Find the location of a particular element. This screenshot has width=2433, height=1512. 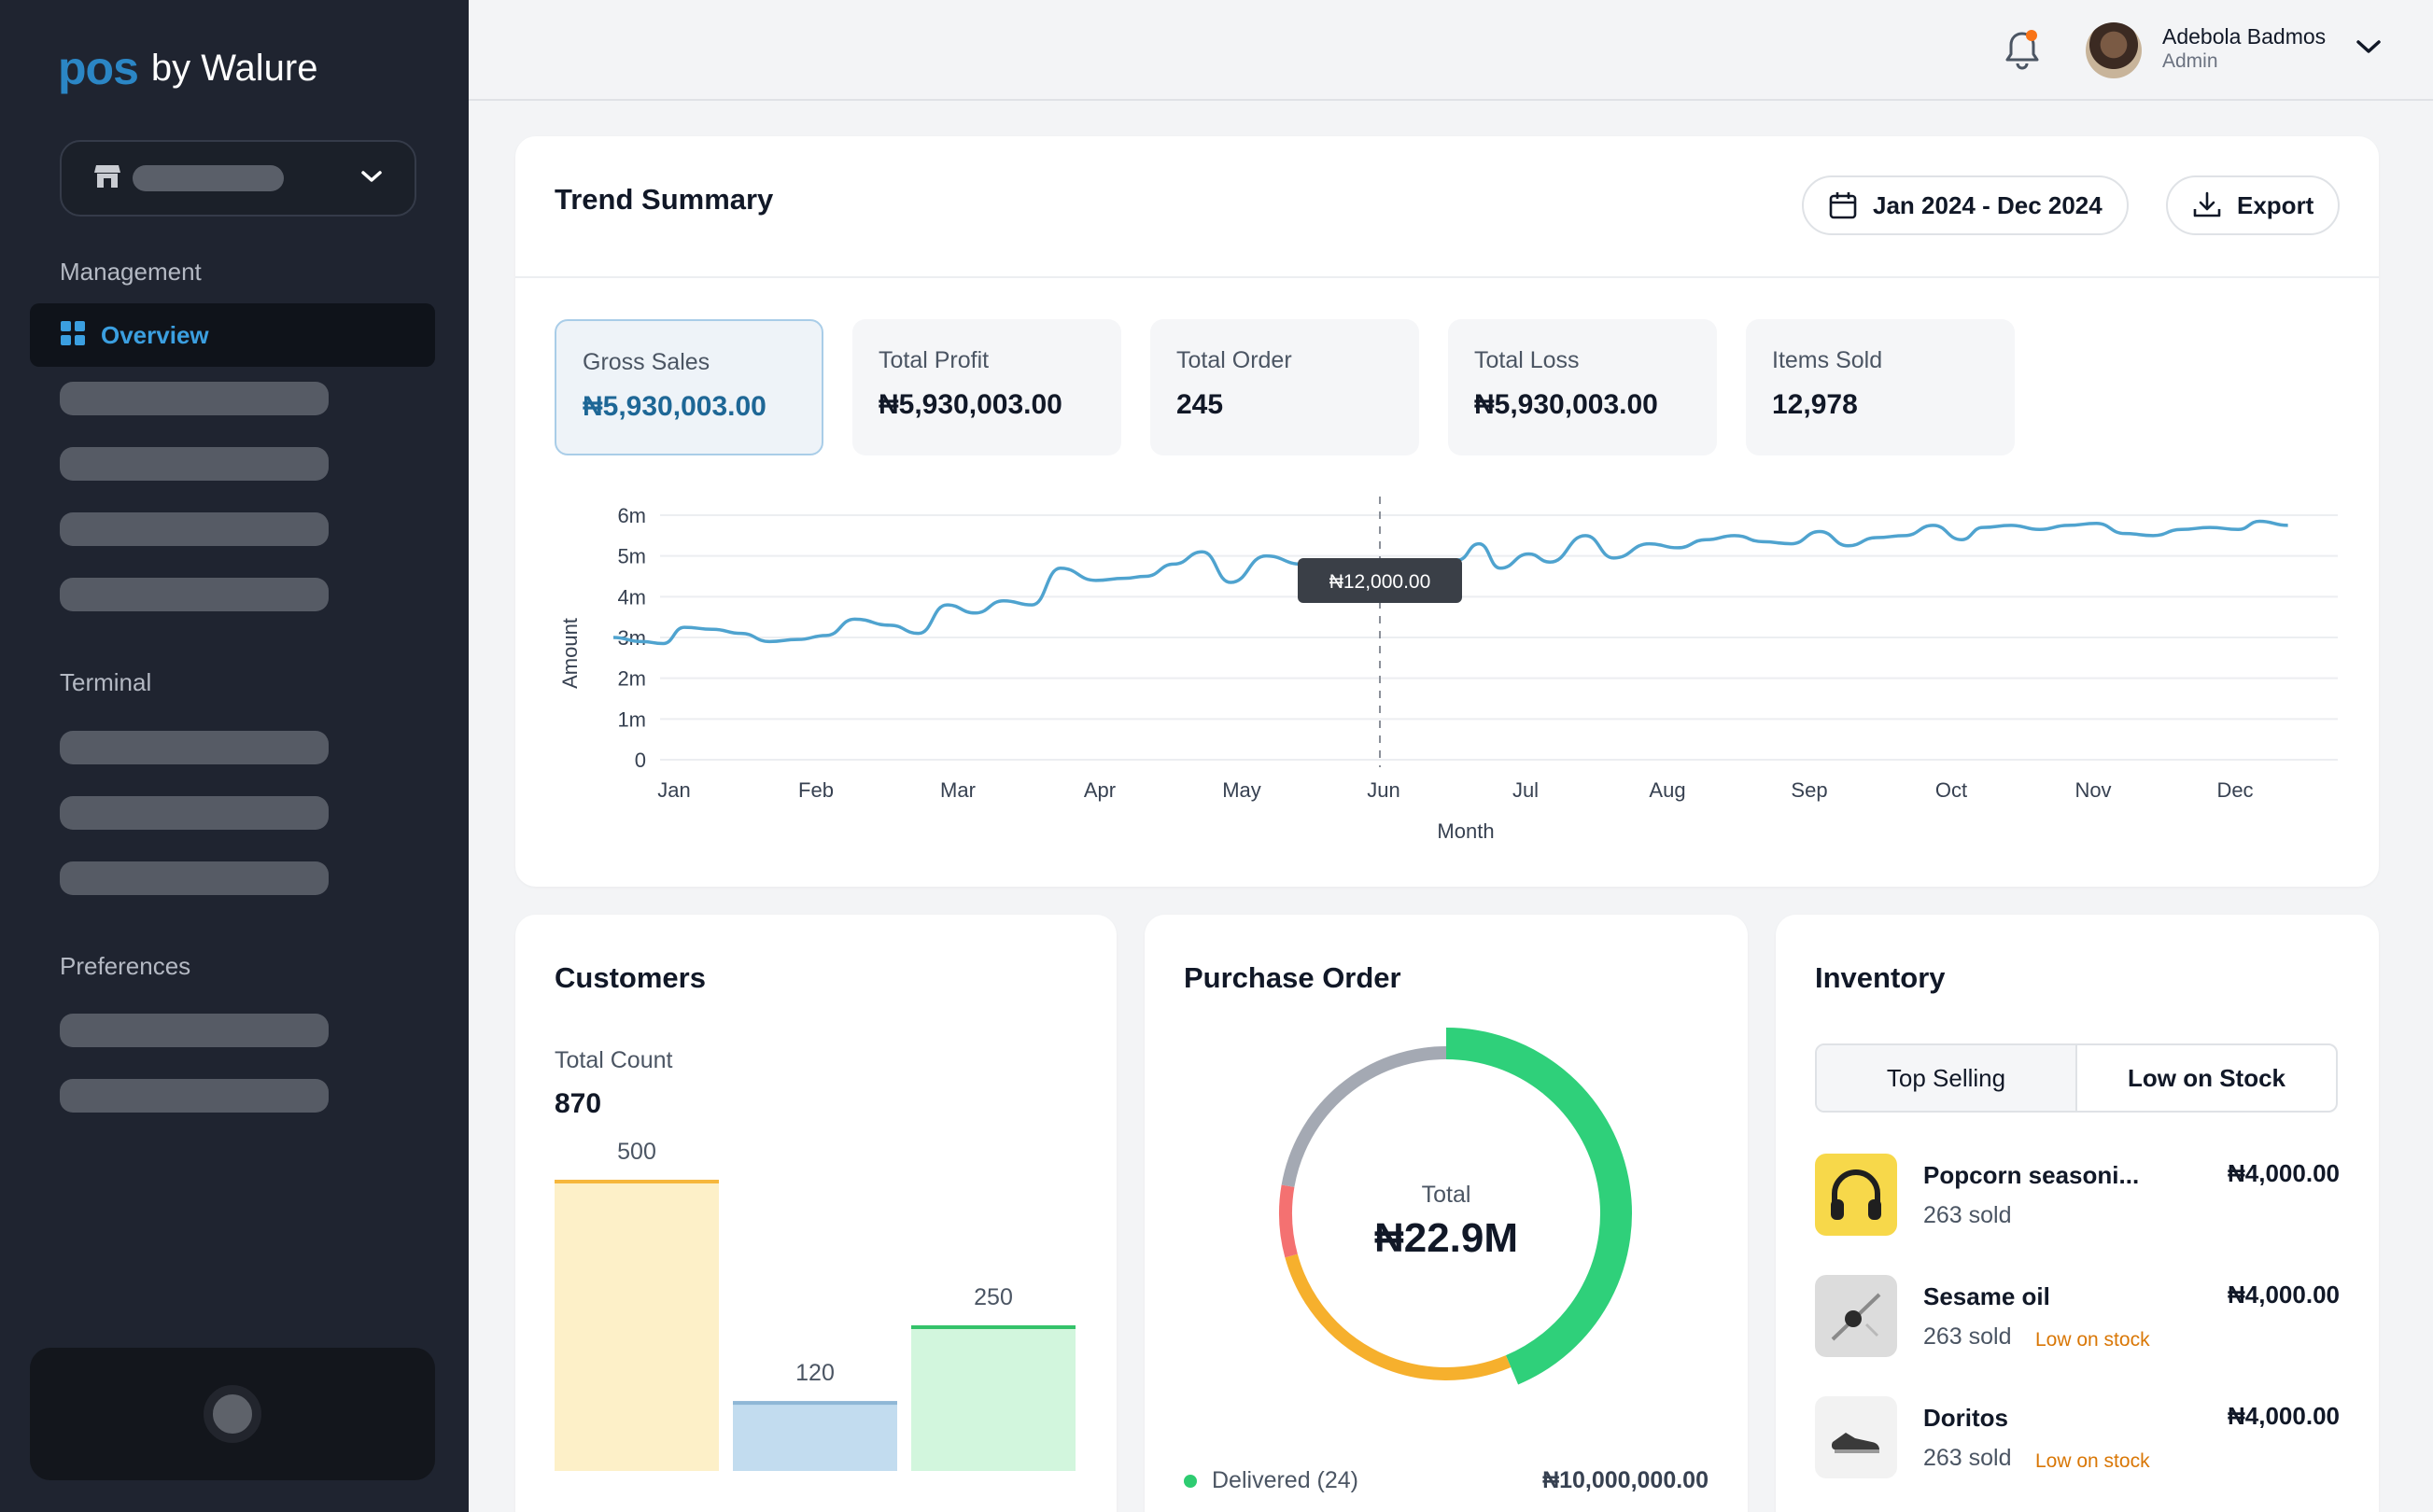

headphones-icon is located at coordinates (1856, 1195).